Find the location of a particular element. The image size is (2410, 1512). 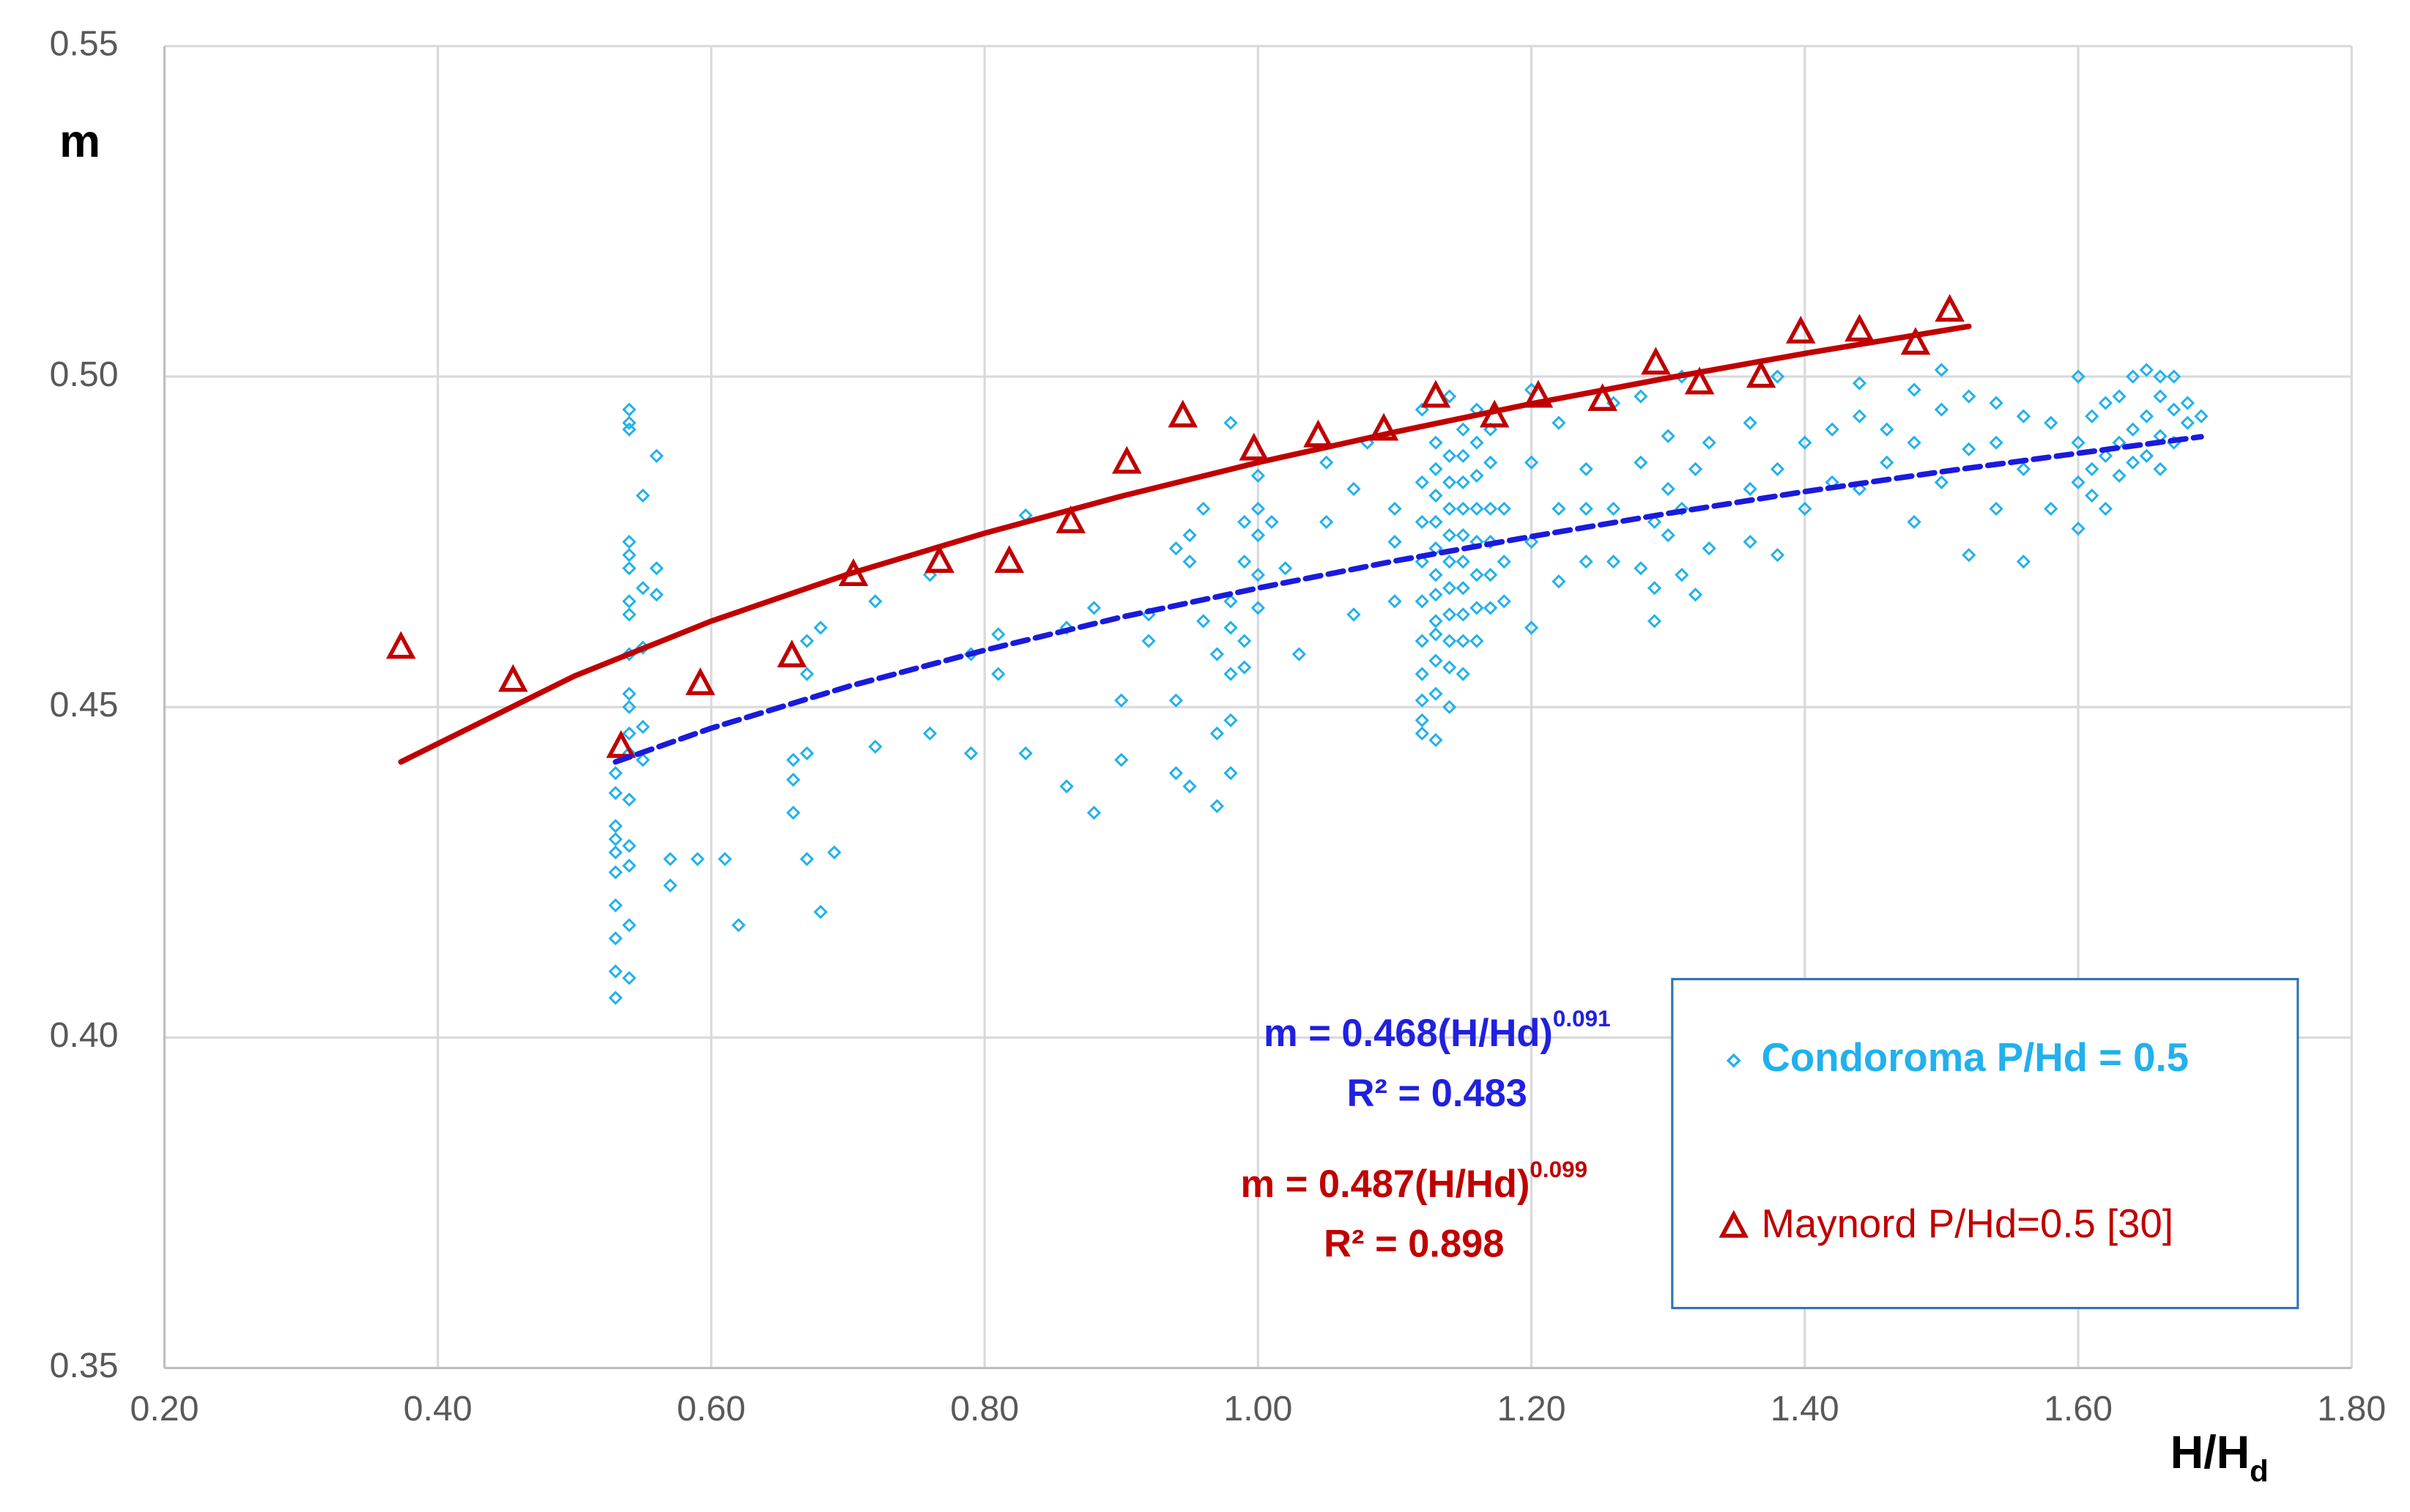

legend-label: Maynord P/Hd=0.5 [30] is located at coordinates (1967, 1223).